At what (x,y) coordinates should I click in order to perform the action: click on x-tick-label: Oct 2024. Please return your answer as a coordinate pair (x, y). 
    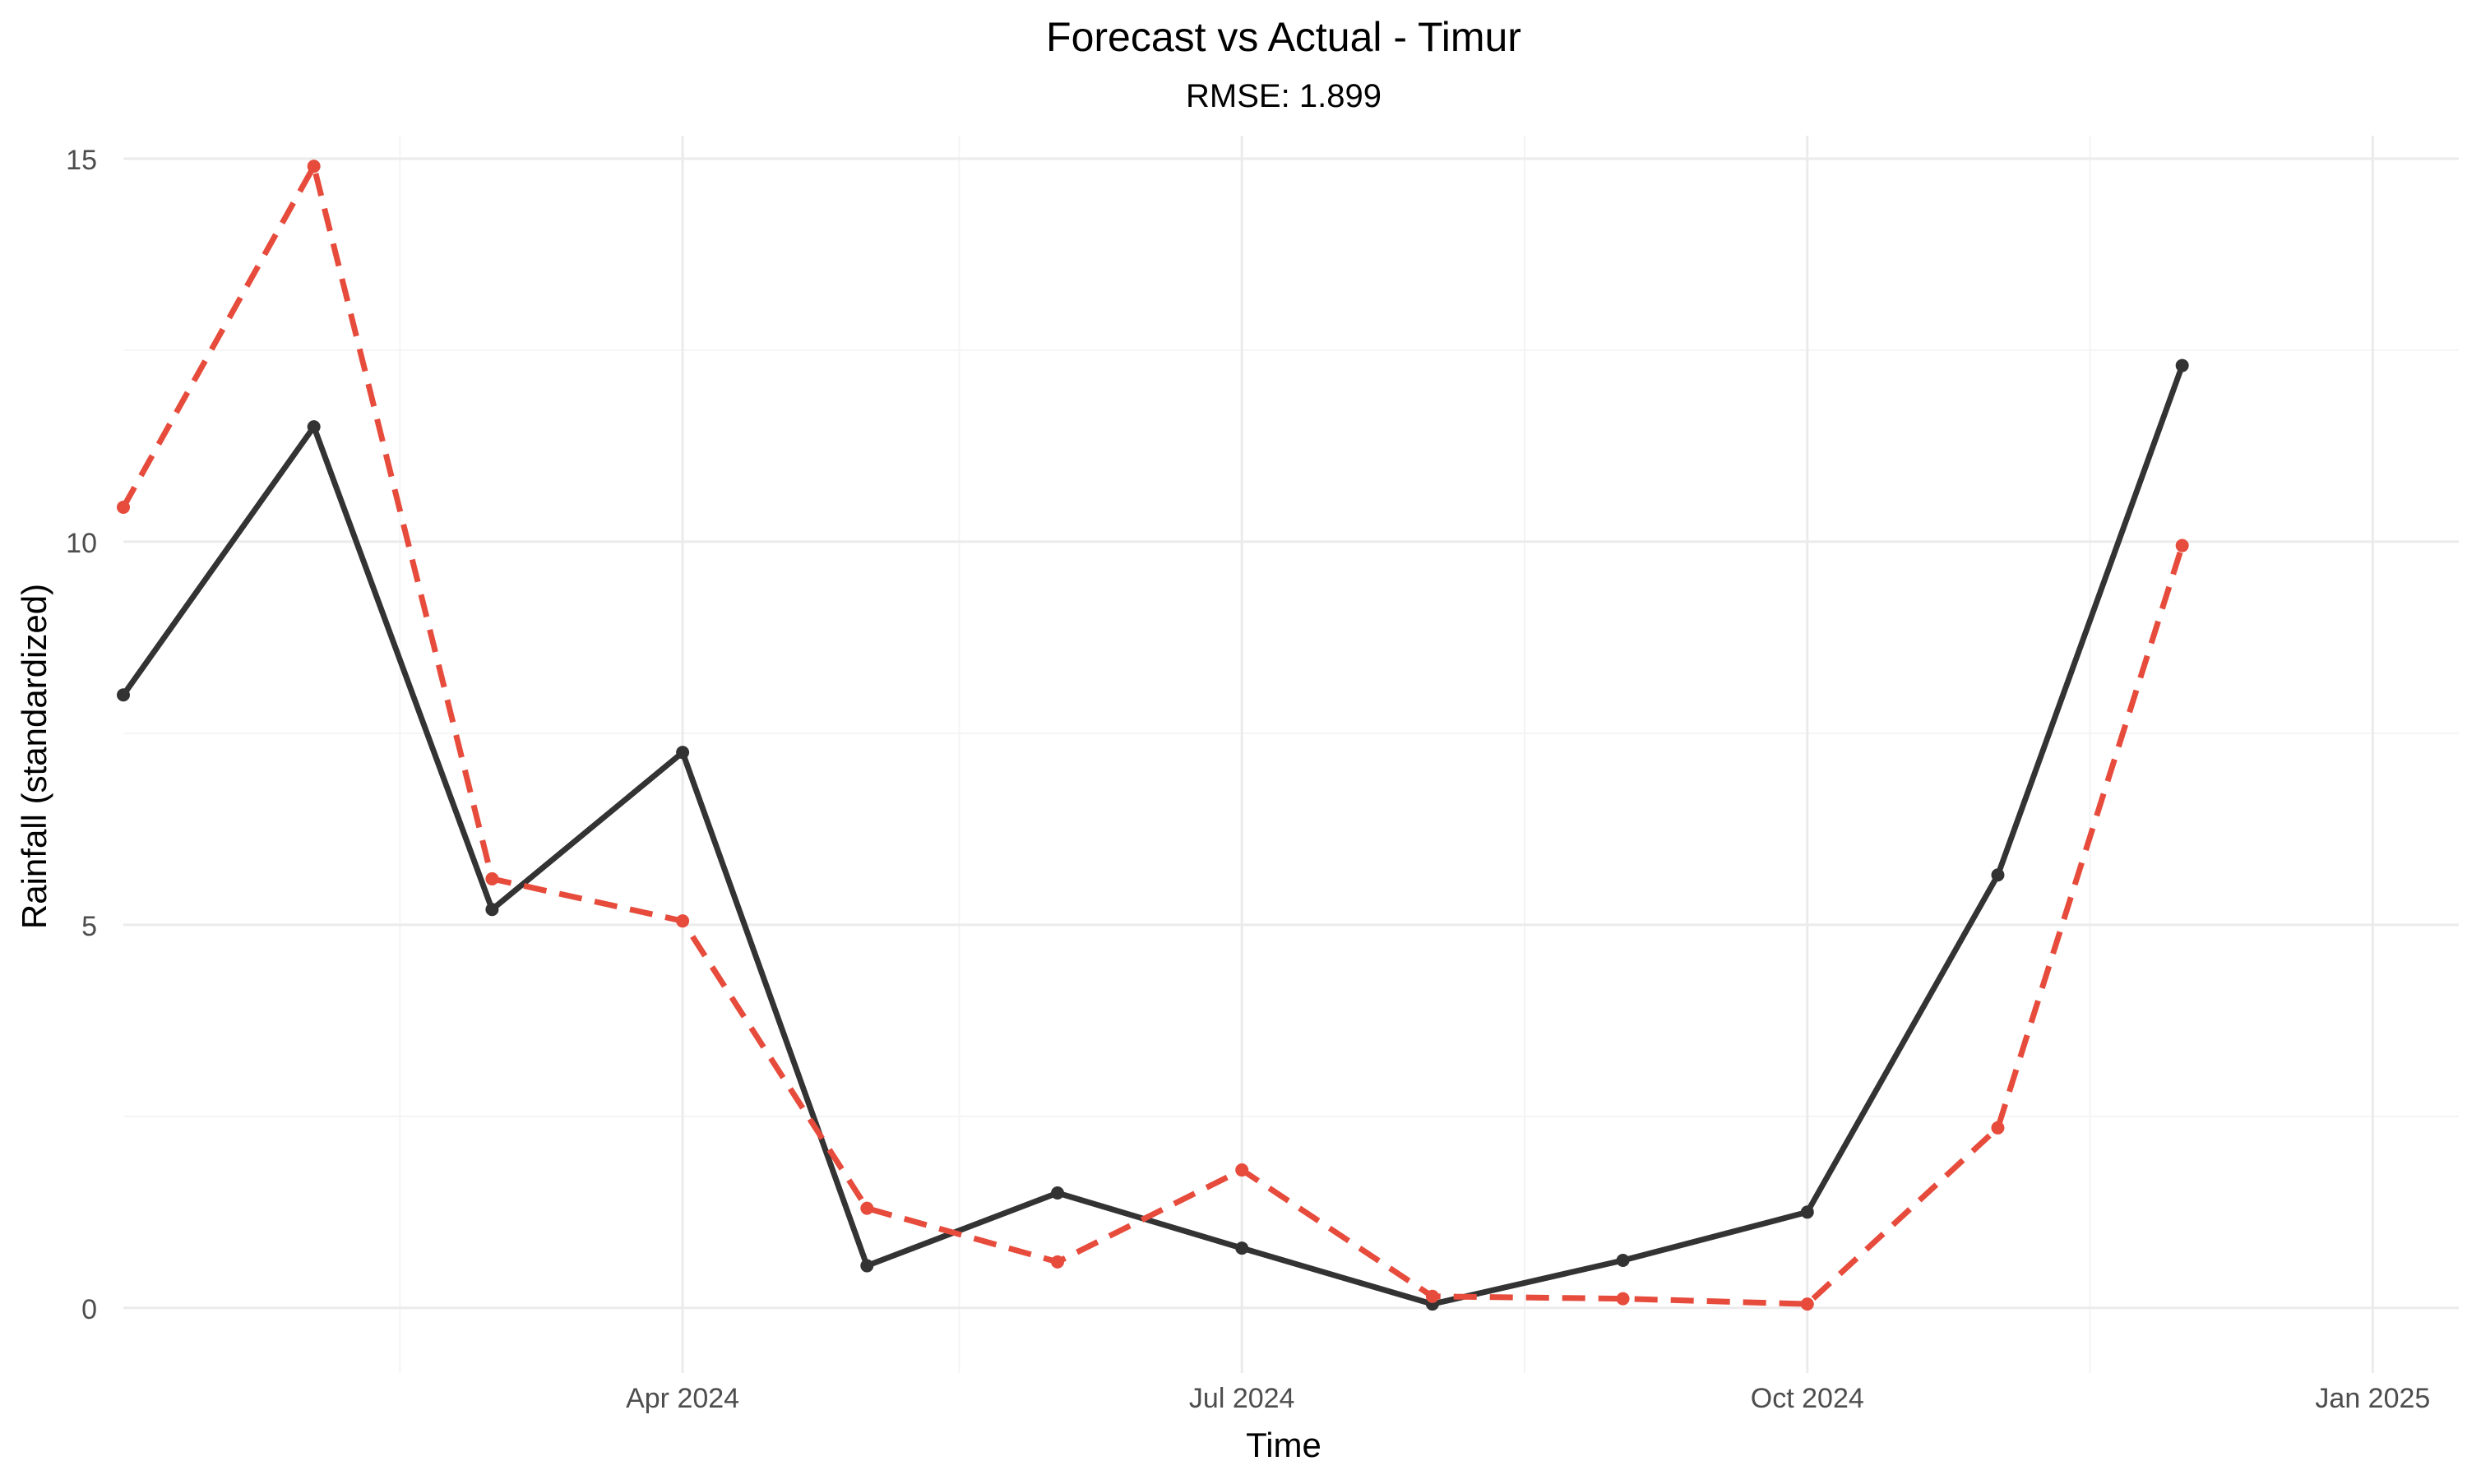
    Looking at the image, I should click on (1807, 1398).